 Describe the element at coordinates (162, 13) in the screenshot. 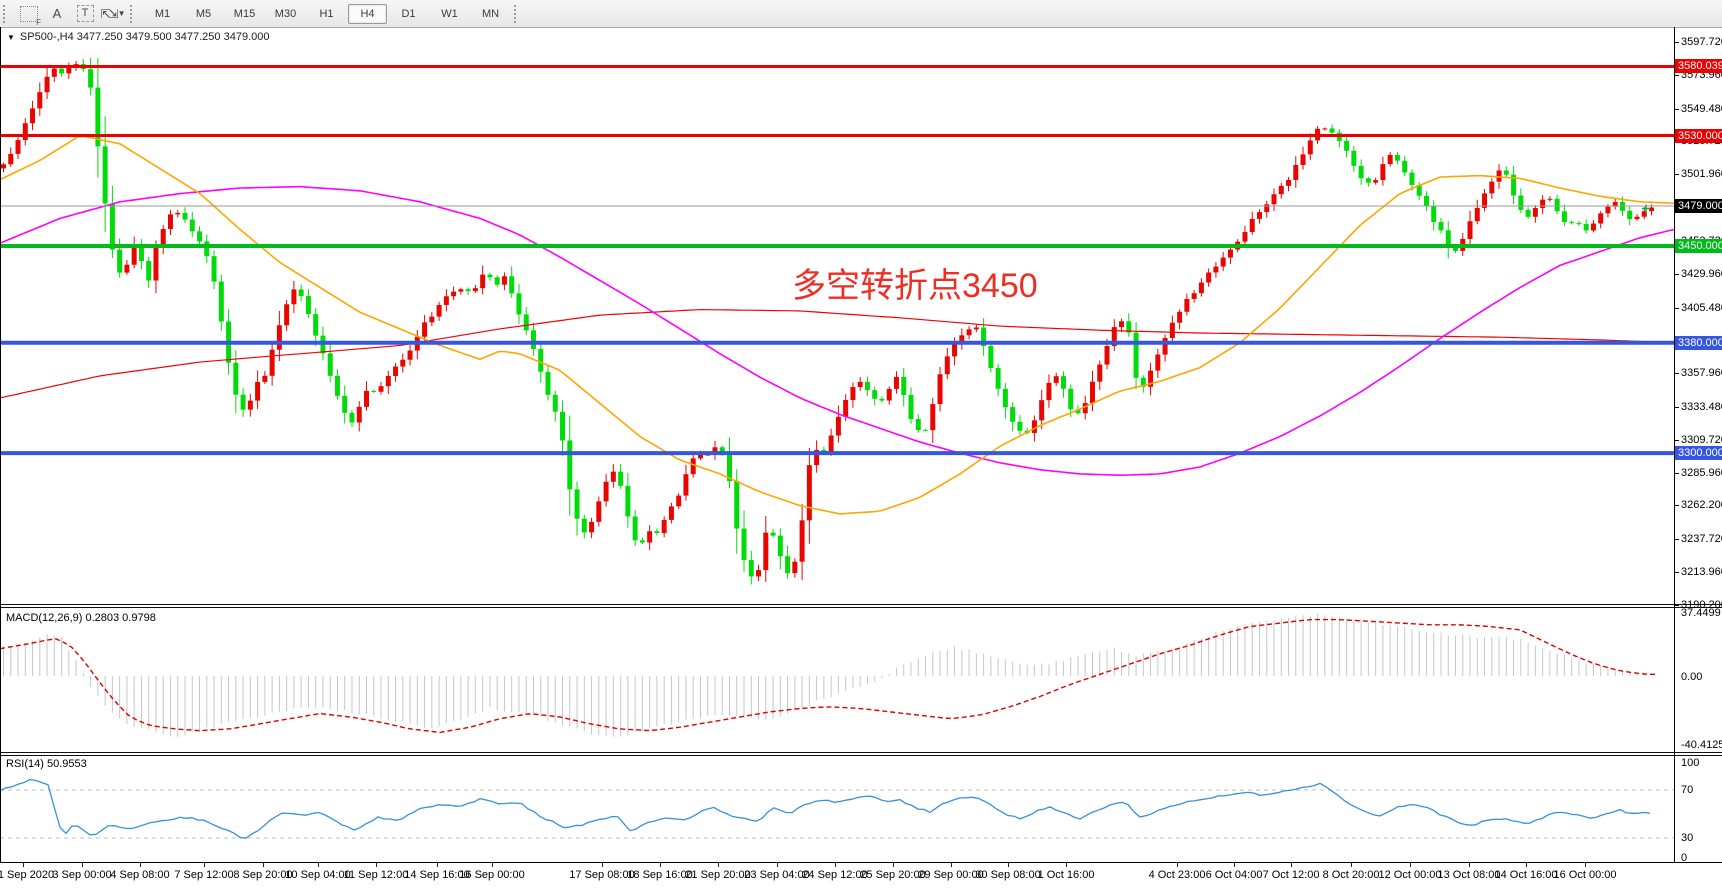

I see `timeframe-button-M1: M1` at that location.